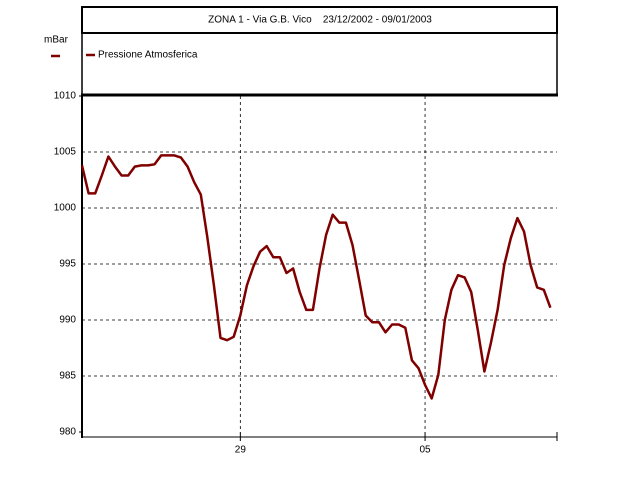 This screenshot has height=480, width=640. What do you see at coordinates (67, 376) in the screenshot?
I see `y-tick-label: 985` at bounding box center [67, 376].